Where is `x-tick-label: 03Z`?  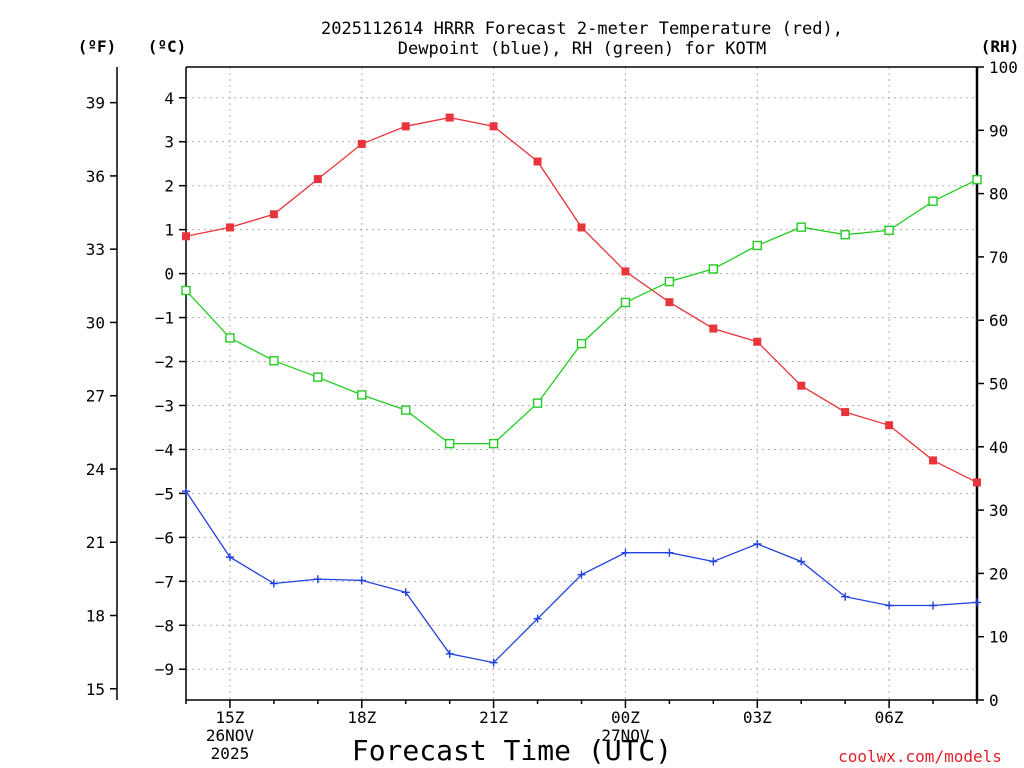 x-tick-label: 03Z is located at coordinates (757, 717).